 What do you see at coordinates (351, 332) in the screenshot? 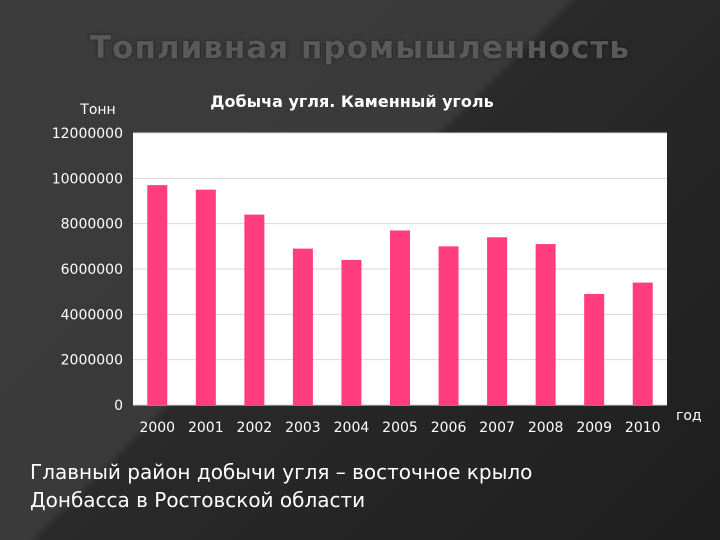
I see `bar-2004` at bounding box center [351, 332].